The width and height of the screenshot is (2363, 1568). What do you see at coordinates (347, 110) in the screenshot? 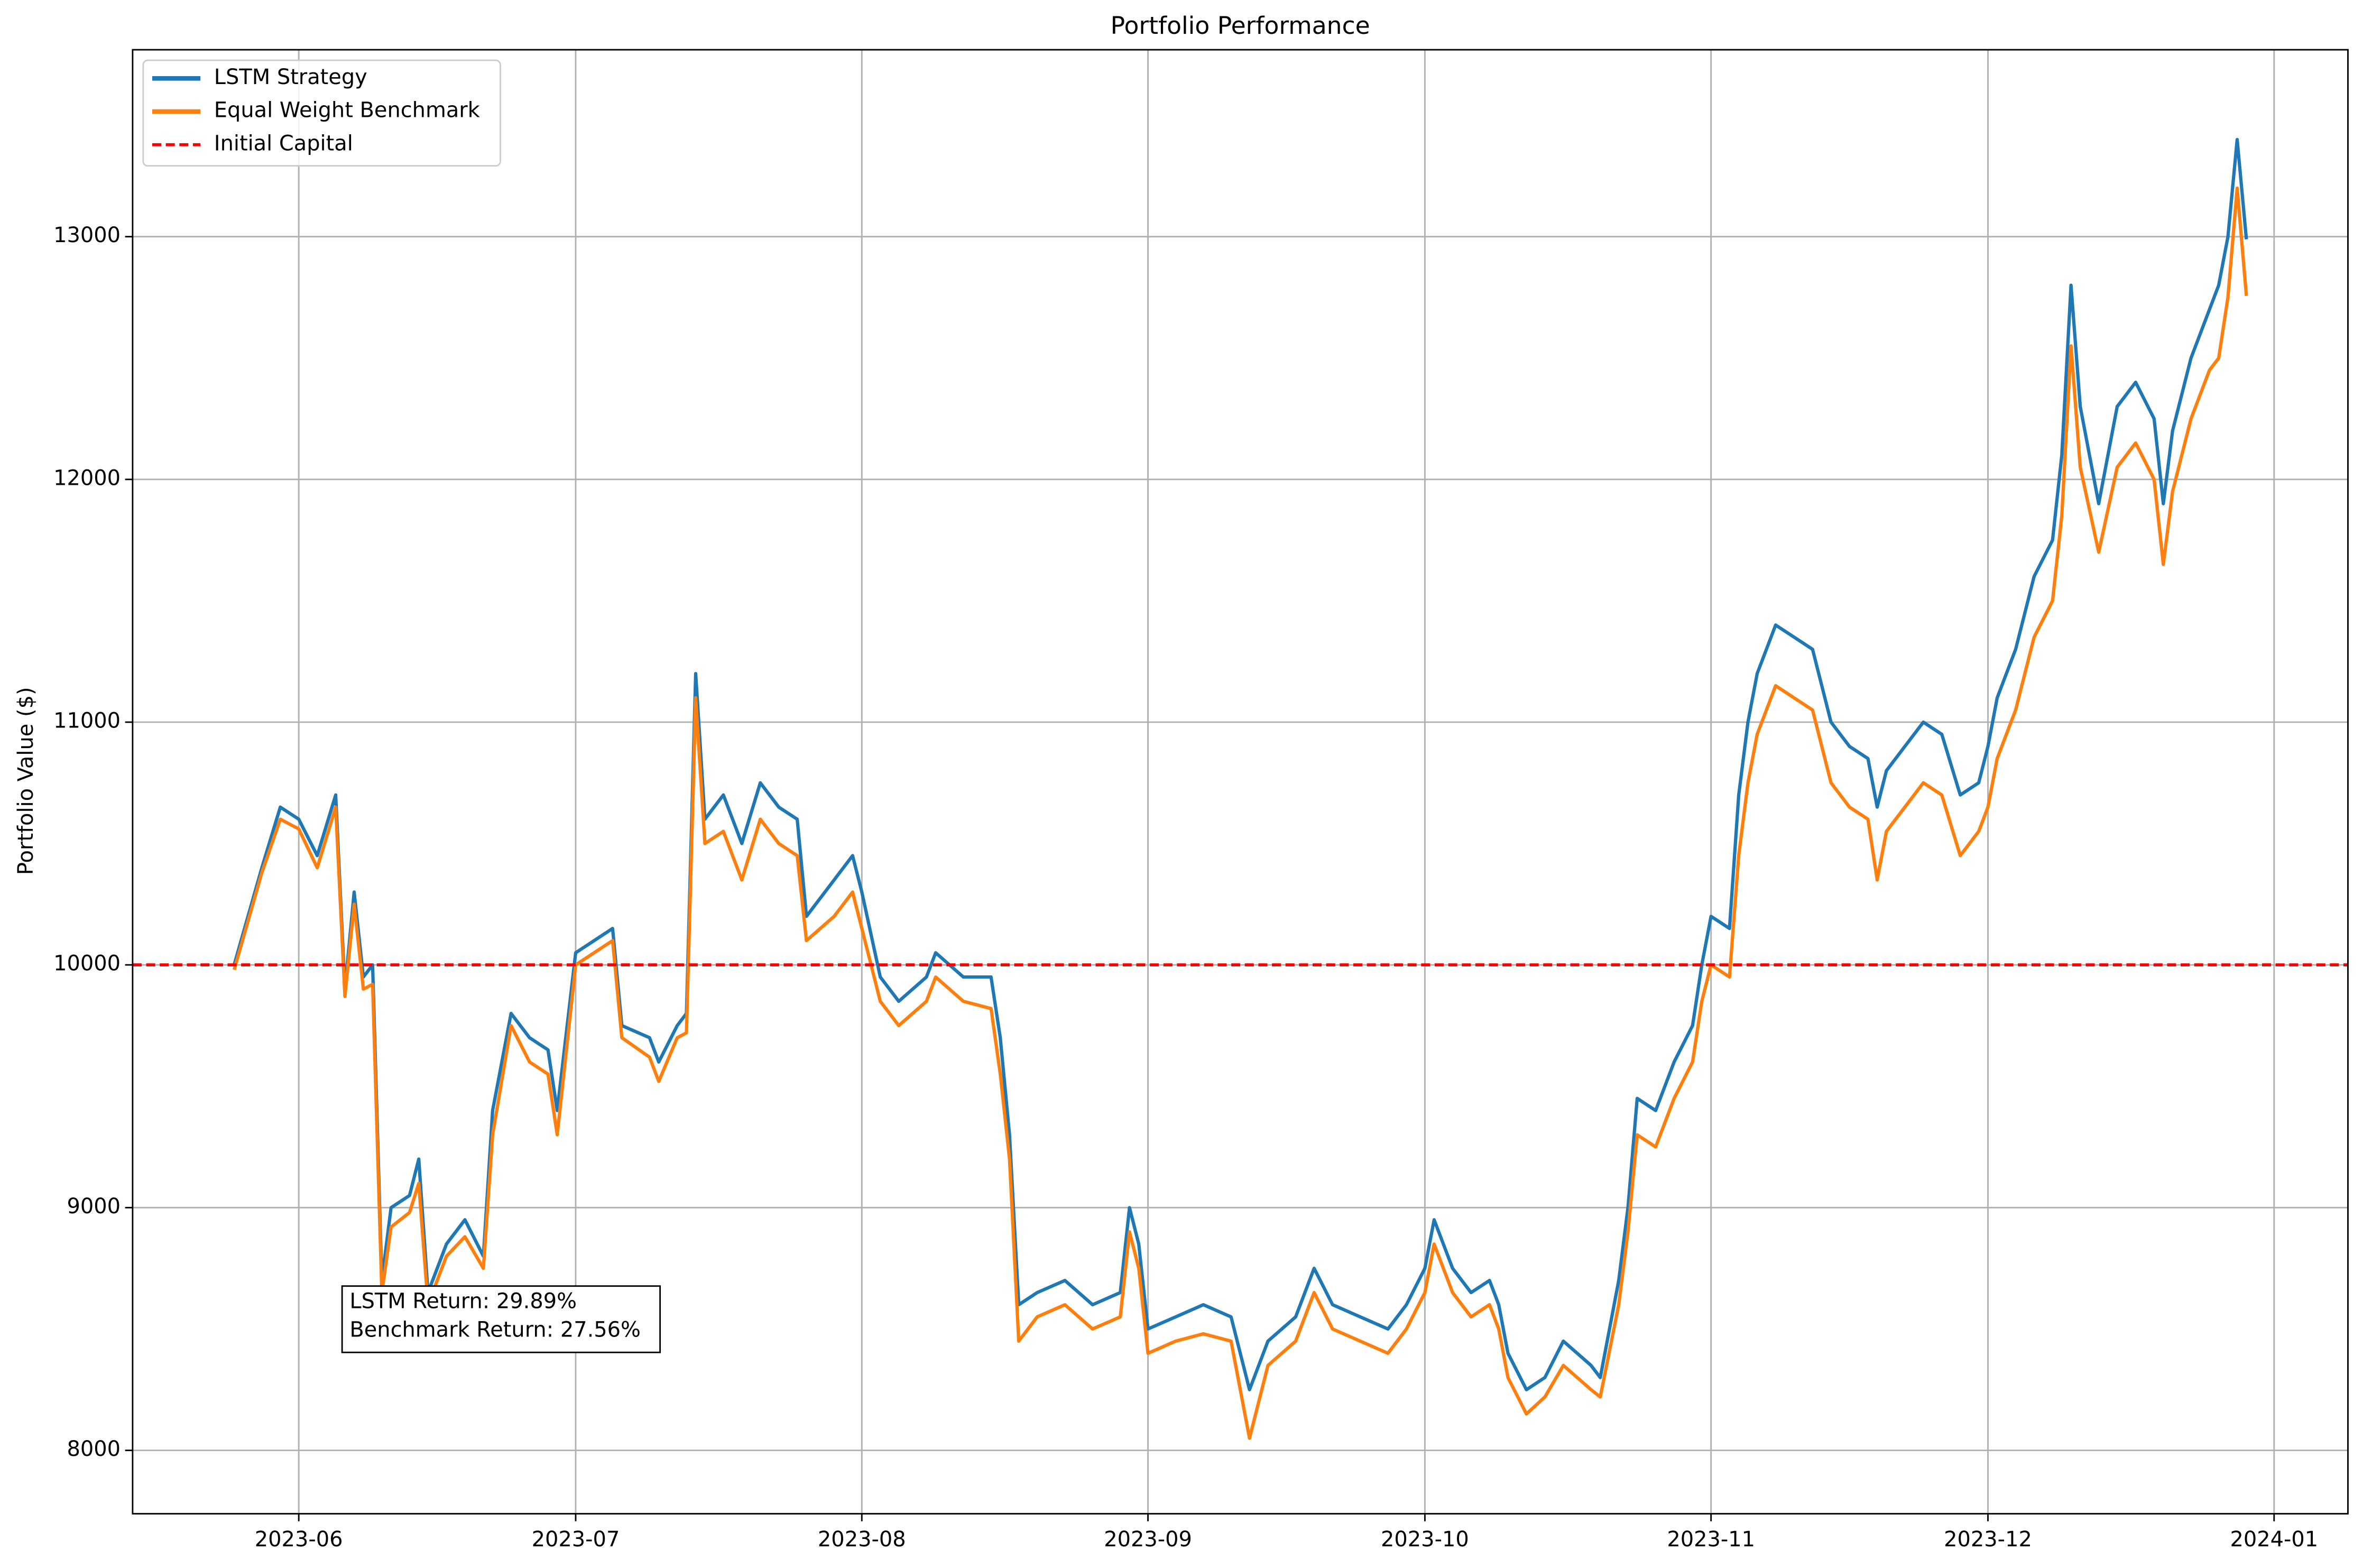
I see `legend-label: Equal Weight Benchmark` at bounding box center [347, 110].